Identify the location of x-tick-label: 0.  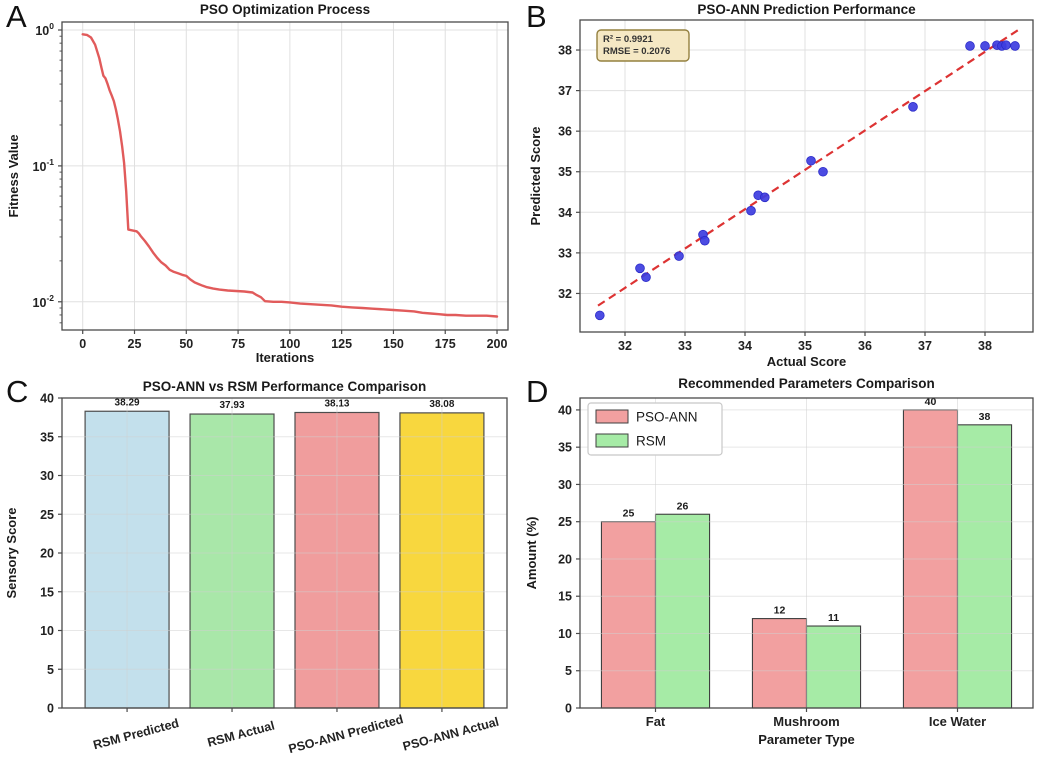
(82, 344).